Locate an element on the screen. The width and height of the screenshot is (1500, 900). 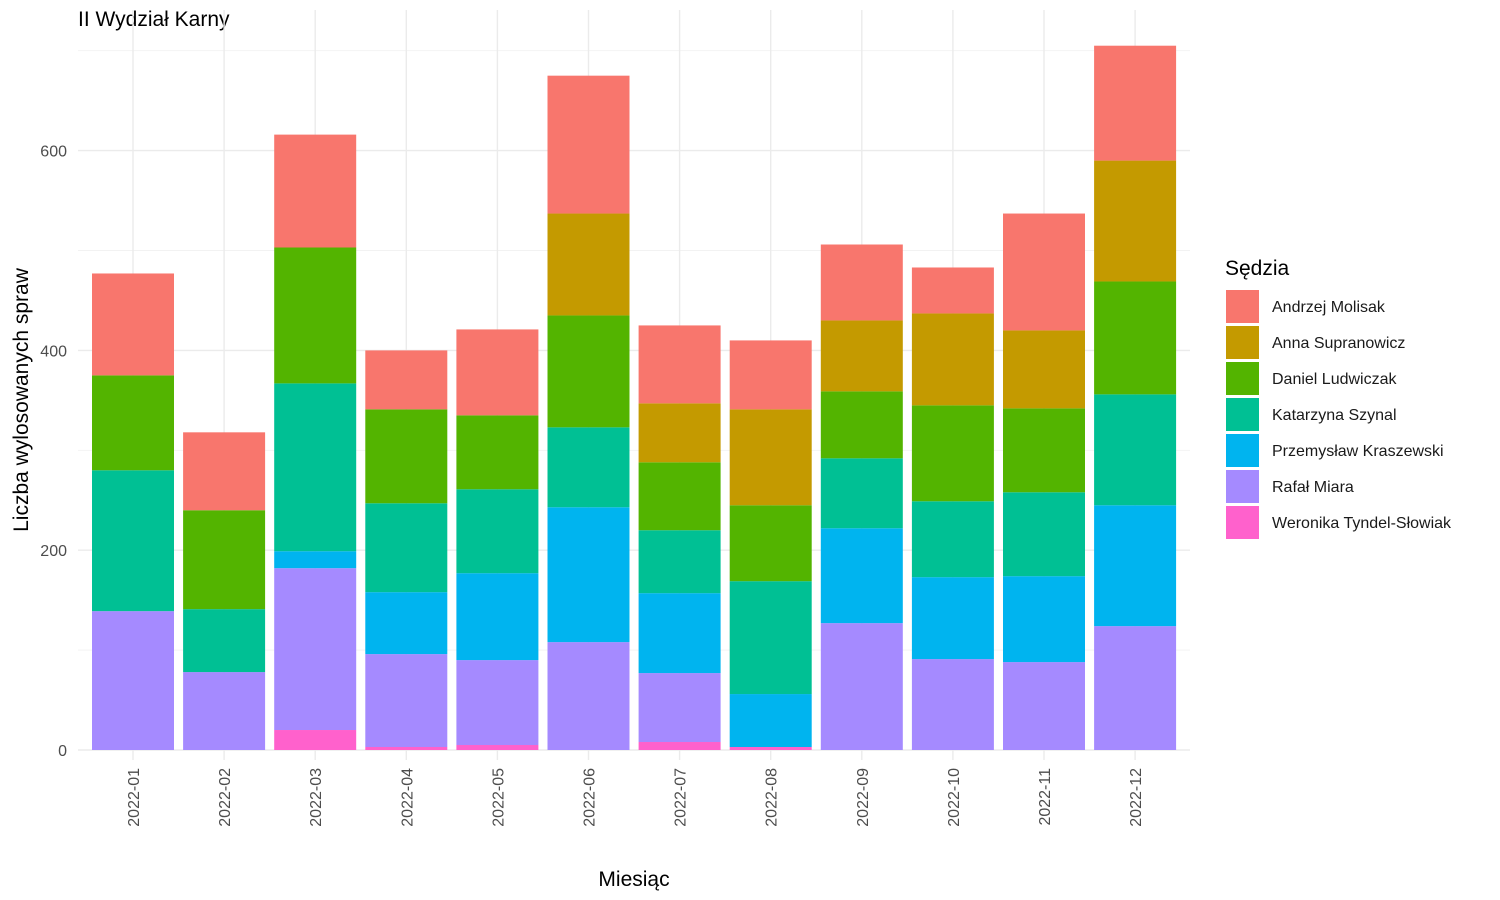
x-tick-label: 2022-07 is located at coordinates (681, 797).